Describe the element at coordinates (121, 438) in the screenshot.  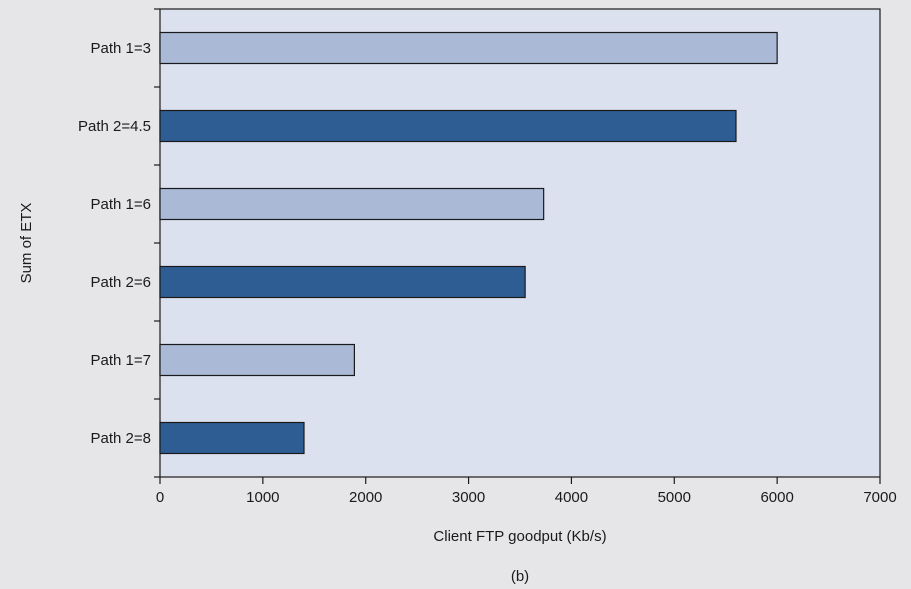
I see `y-tick-label: Path 2=8` at that location.